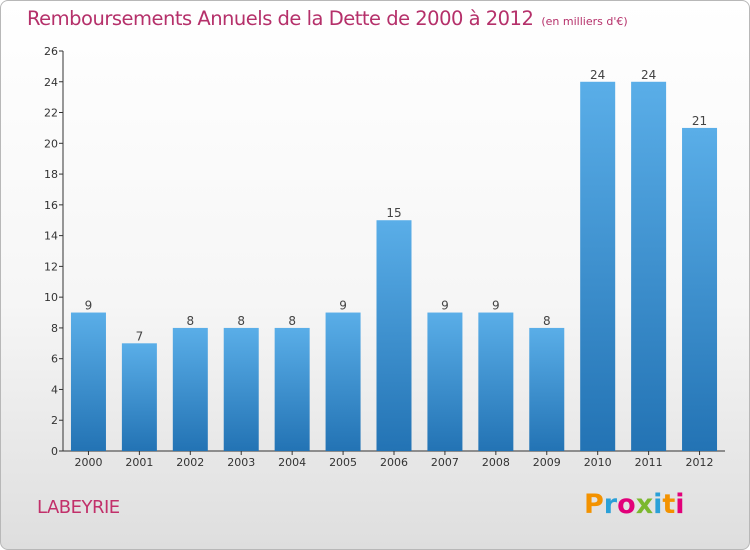 The height and width of the screenshot is (550, 750). I want to click on proxiti-logo: Proxiti, so click(634, 504).